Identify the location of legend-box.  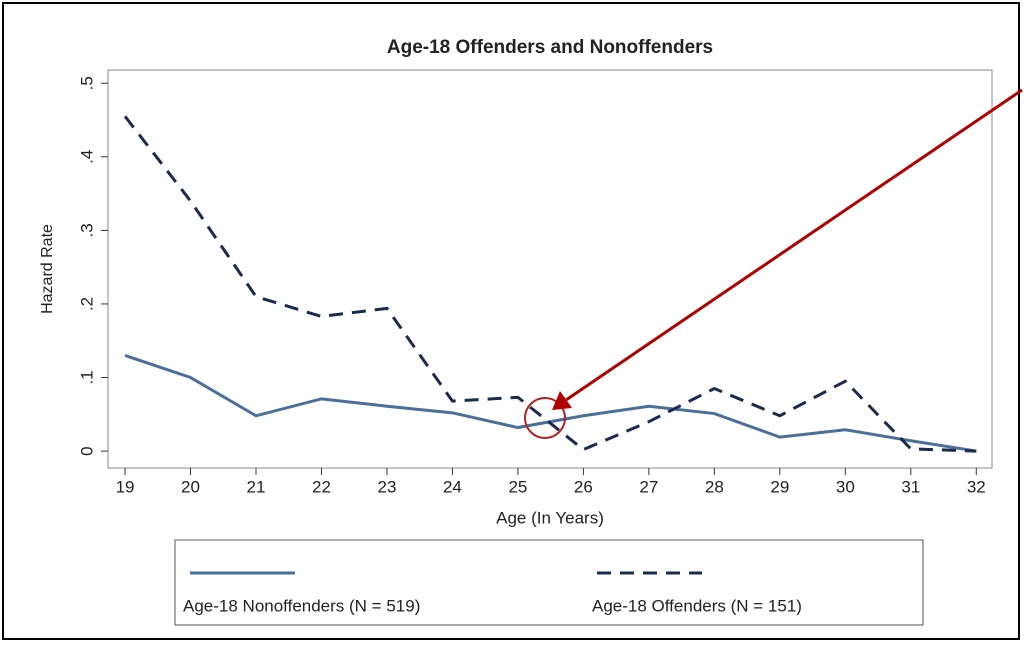
(549, 582).